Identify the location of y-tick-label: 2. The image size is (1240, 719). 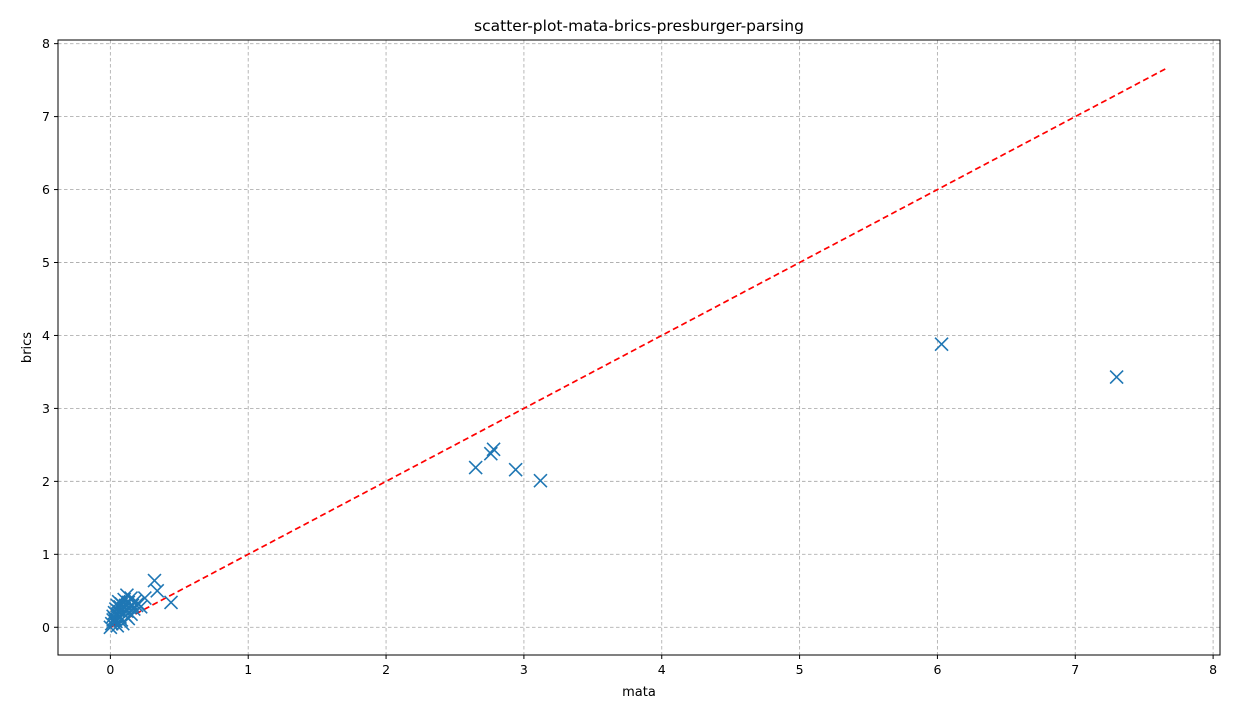
(46, 481).